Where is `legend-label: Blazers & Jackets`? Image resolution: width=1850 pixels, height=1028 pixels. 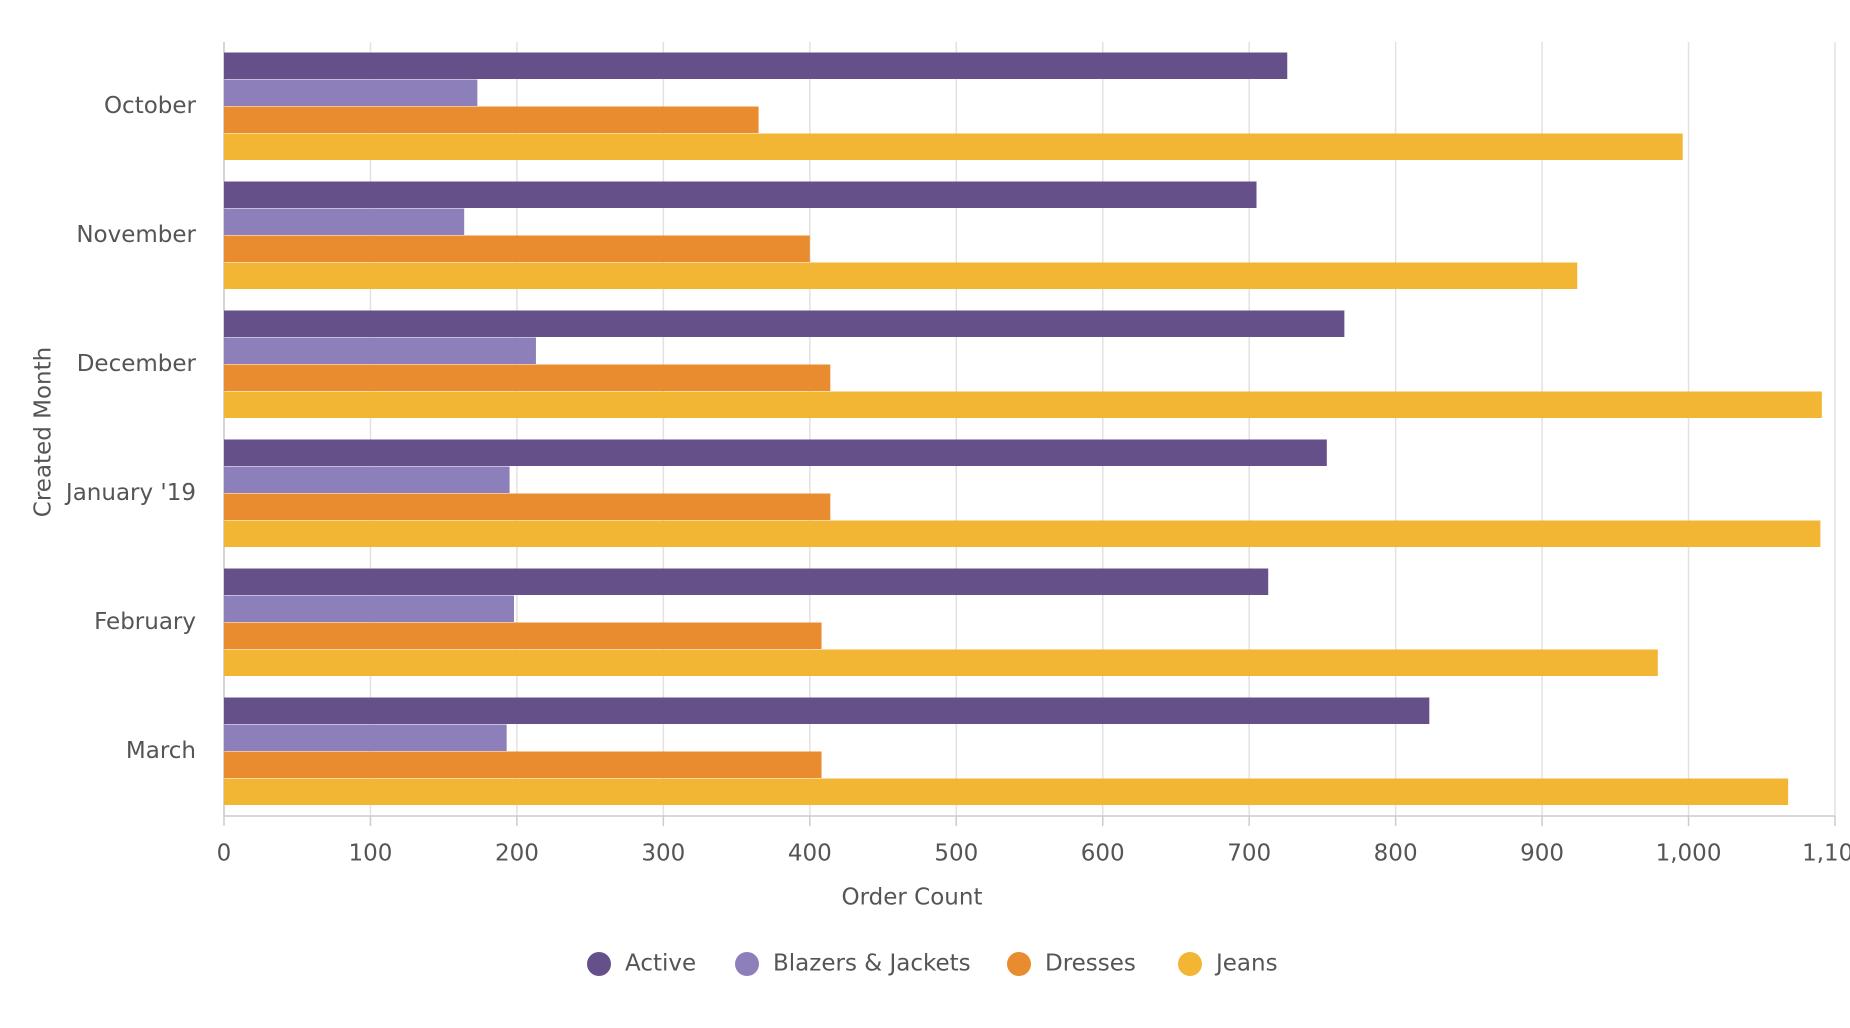
legend-label: Blazers & Jackets is located at coordinates (872, 964).